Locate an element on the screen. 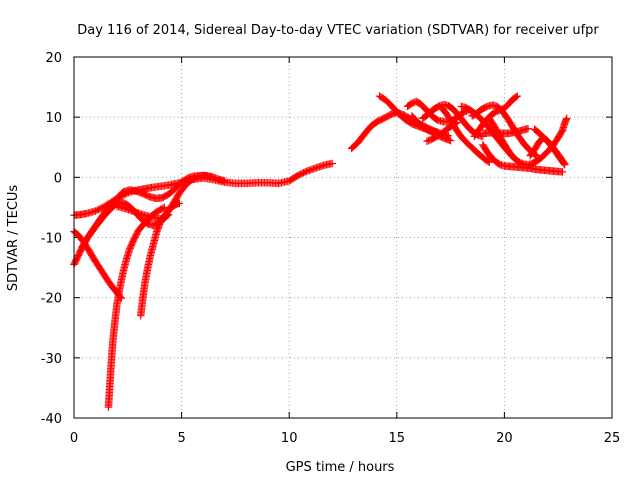 This screenshot has width=640, height=480. y-tick-label: -10 is located at coordinates (51, 239).